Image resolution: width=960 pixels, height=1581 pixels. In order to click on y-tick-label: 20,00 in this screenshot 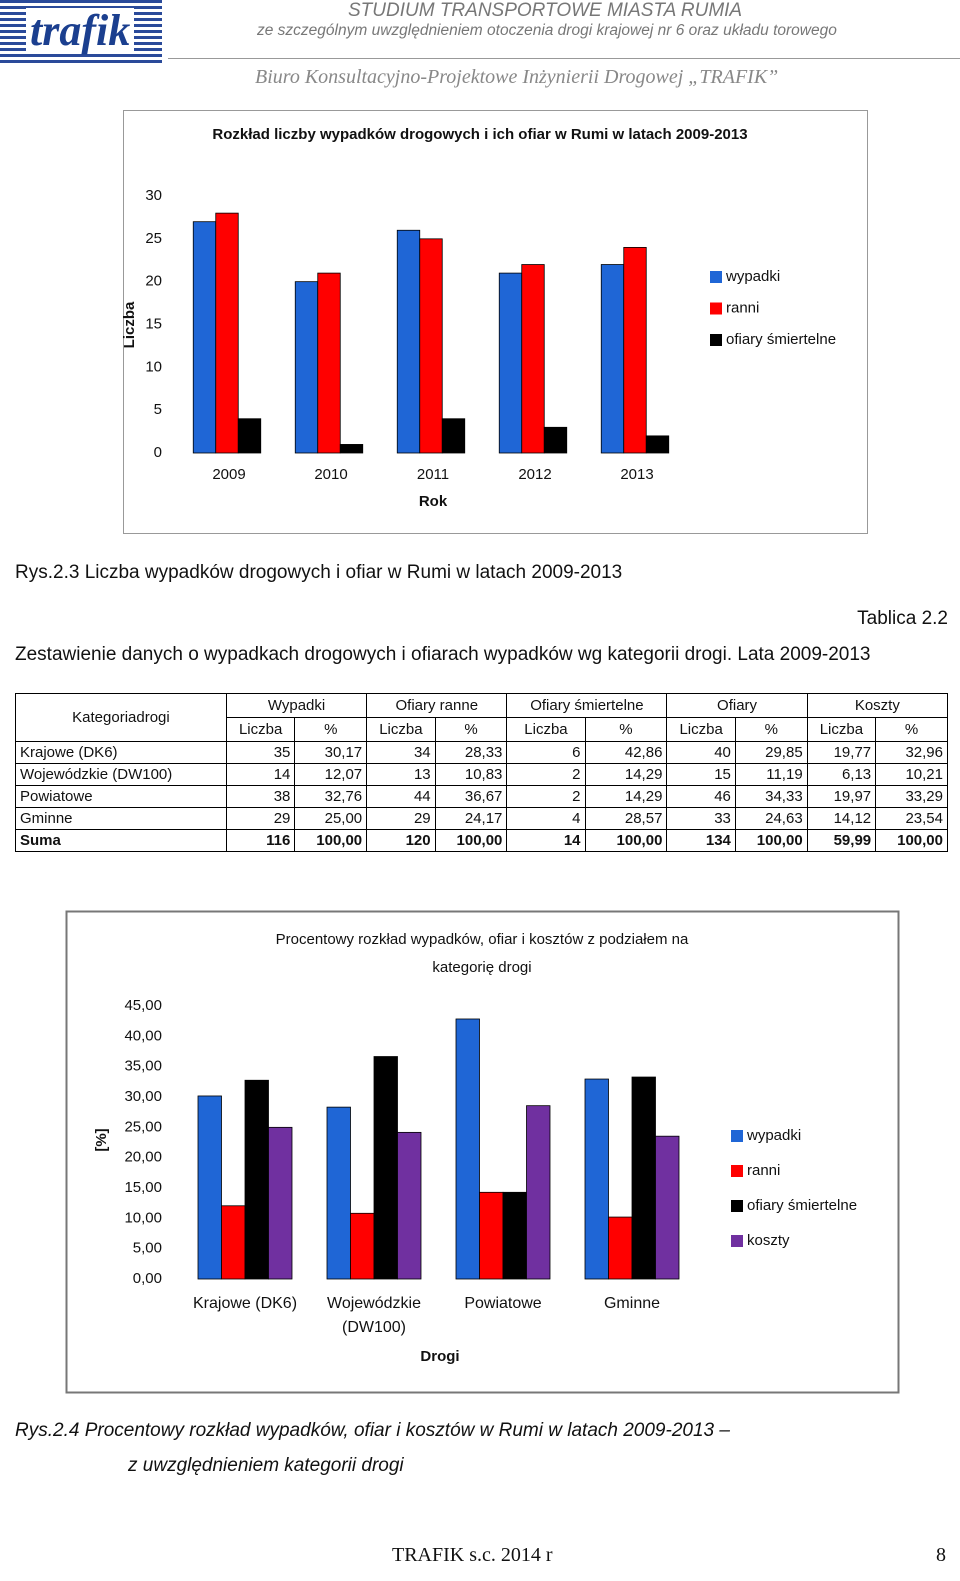, I will do `click(143, 1157)`.